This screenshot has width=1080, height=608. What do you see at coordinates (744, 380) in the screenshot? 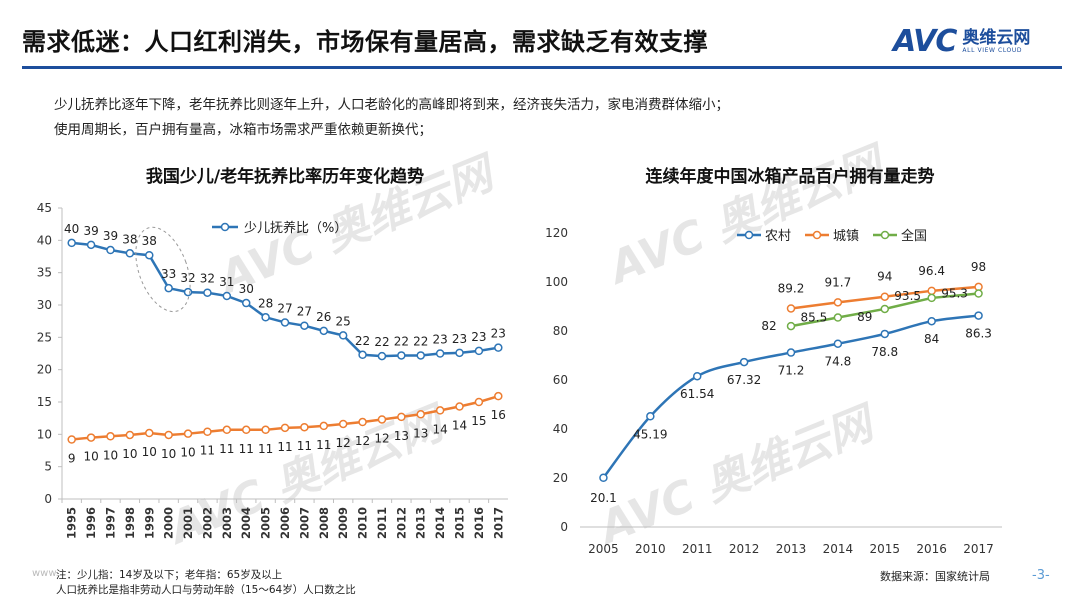
I see `chart2-data-label: 67.32` at bounding box center [744, 380].